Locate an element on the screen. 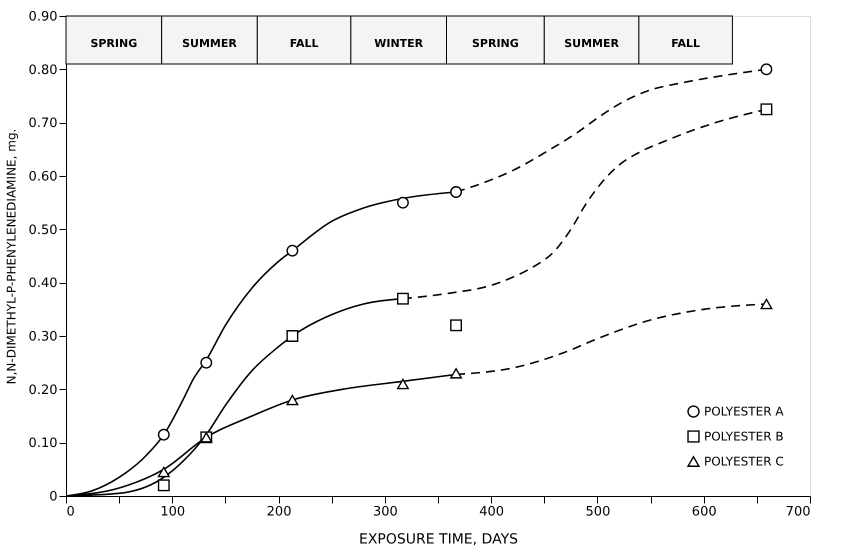 Image resolution: width=849 pixels, height=552 pixels. x-tick-label: 600 is located at coordinates (704, 512).